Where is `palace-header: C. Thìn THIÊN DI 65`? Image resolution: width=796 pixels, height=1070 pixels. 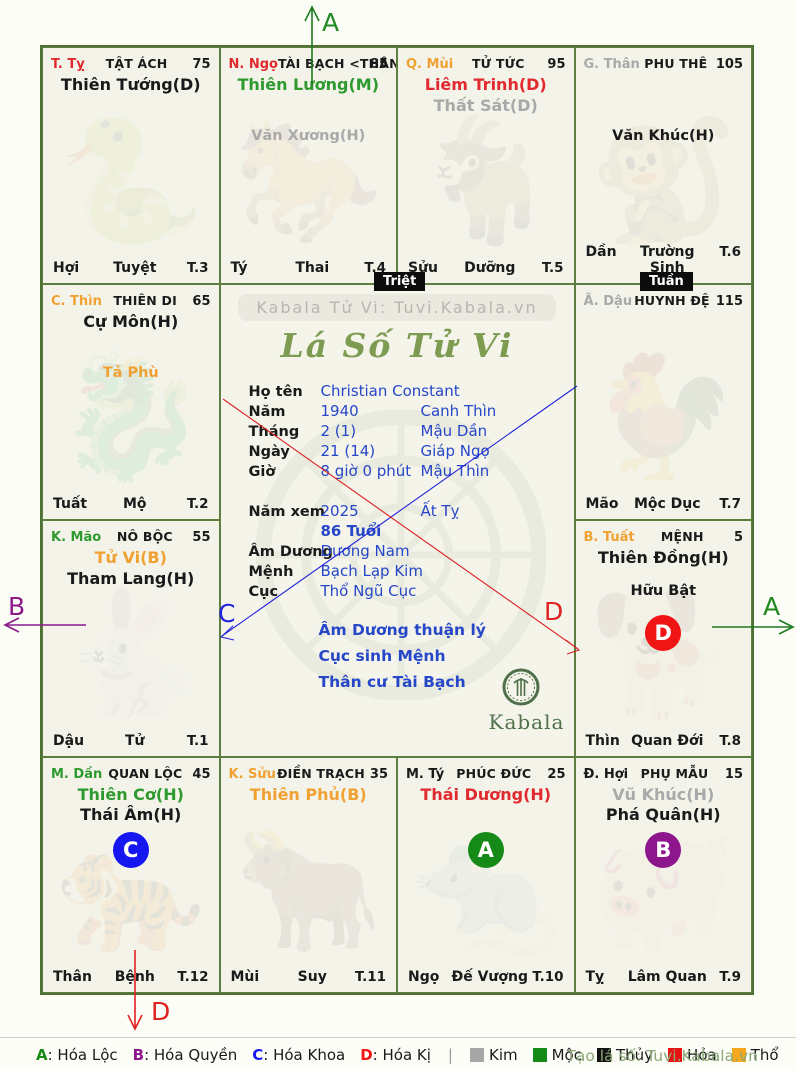 palace-header: C. Thìn THIÊN DI 65 is located at coordinates (131, 297).